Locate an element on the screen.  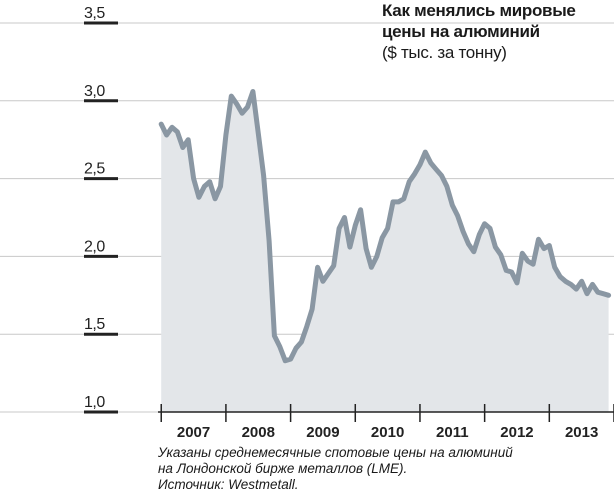
chart-title-line-2: цены на алюминий is located at coordinates (461, 31).